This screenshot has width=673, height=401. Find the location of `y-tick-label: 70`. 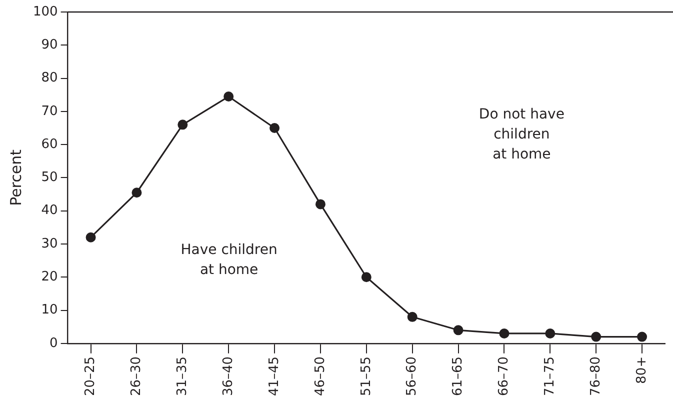

y-tick-label: 70 is located at coordinates (49, 111).